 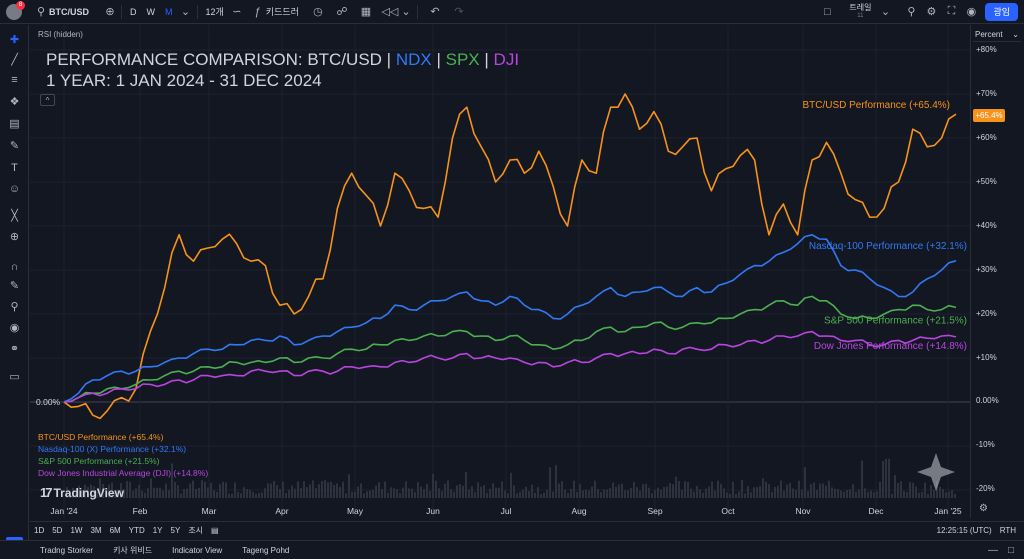 I want to click on tradingview-wordmark: TradingView, so click(x=88, y=492).